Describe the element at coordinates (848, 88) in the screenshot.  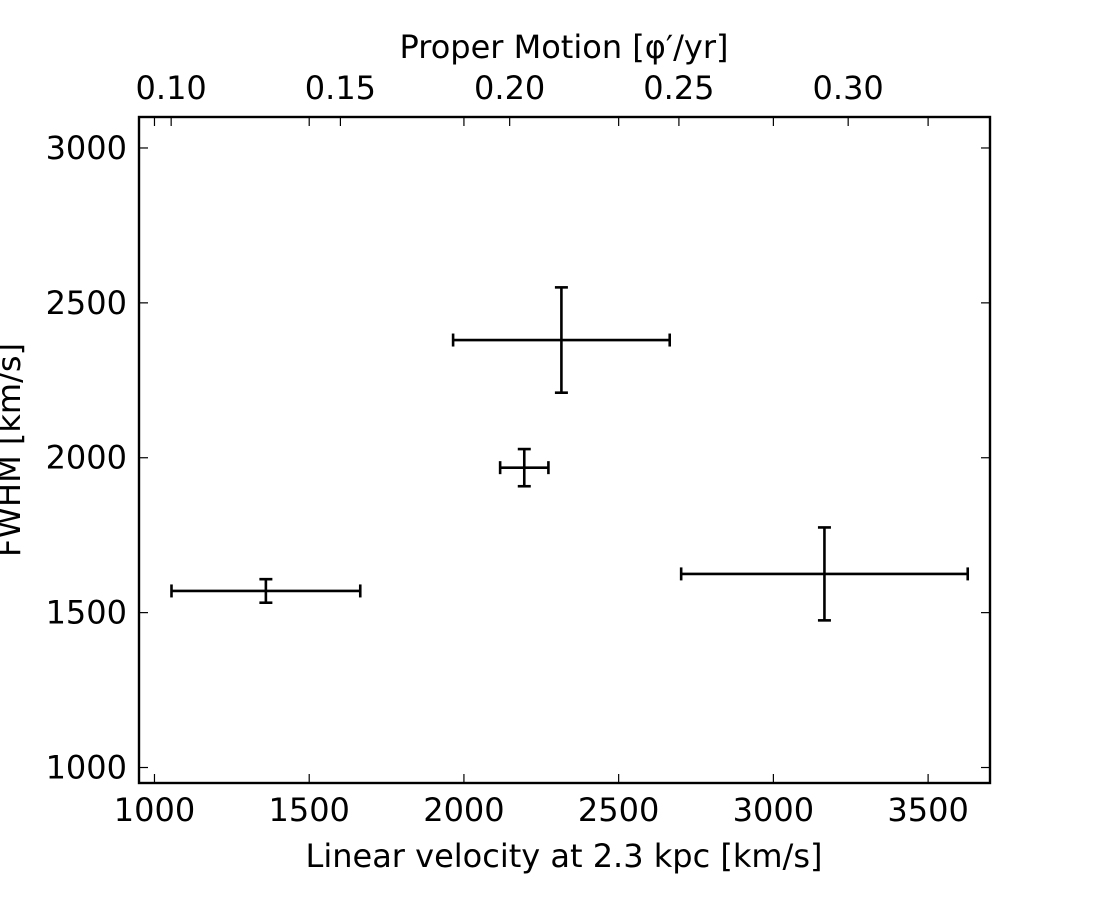
I see `top-x-tick-label: 0.30` at that location.